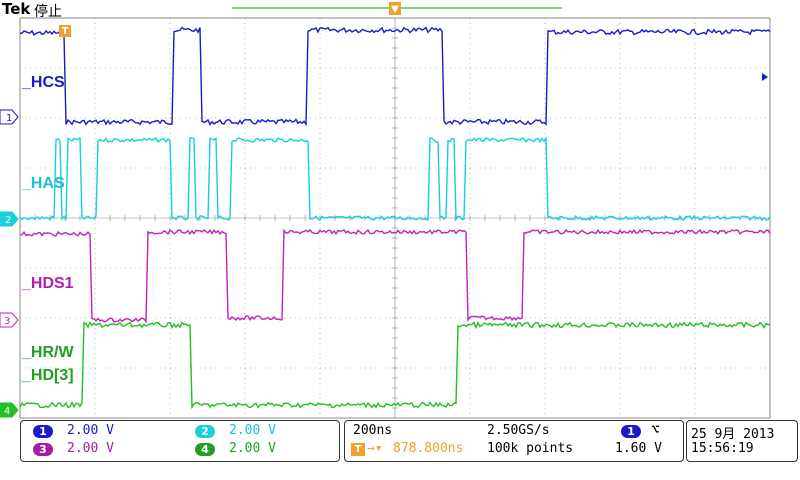 This screenshot has height=480, width=800. I want to click on ch3-ground-marker: 3, so click(9, 320).